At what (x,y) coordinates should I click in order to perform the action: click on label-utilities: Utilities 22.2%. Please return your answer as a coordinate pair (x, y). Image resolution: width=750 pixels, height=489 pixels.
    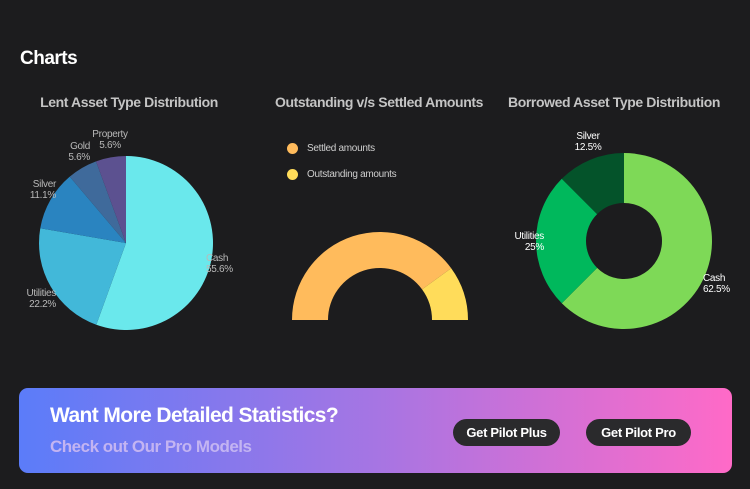
    Looking at the image, I should click on (41, 299).